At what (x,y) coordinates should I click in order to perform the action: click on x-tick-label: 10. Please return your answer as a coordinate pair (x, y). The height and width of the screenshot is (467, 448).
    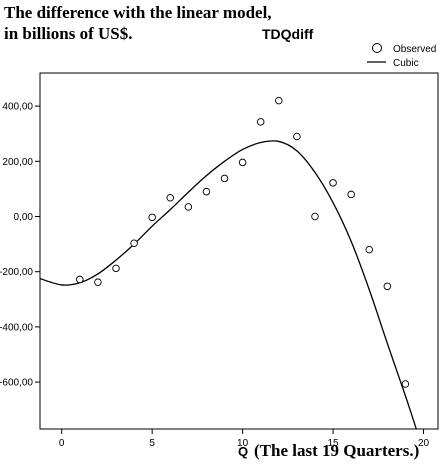
    Looking at the image, I should click on (243, 443).